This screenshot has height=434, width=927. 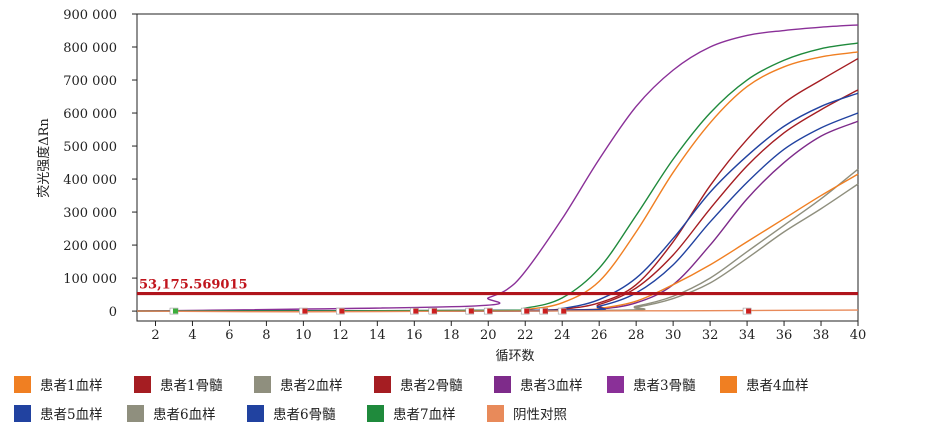 I want to click on legend-label: 患者6血样, so click(x=184, y=415).